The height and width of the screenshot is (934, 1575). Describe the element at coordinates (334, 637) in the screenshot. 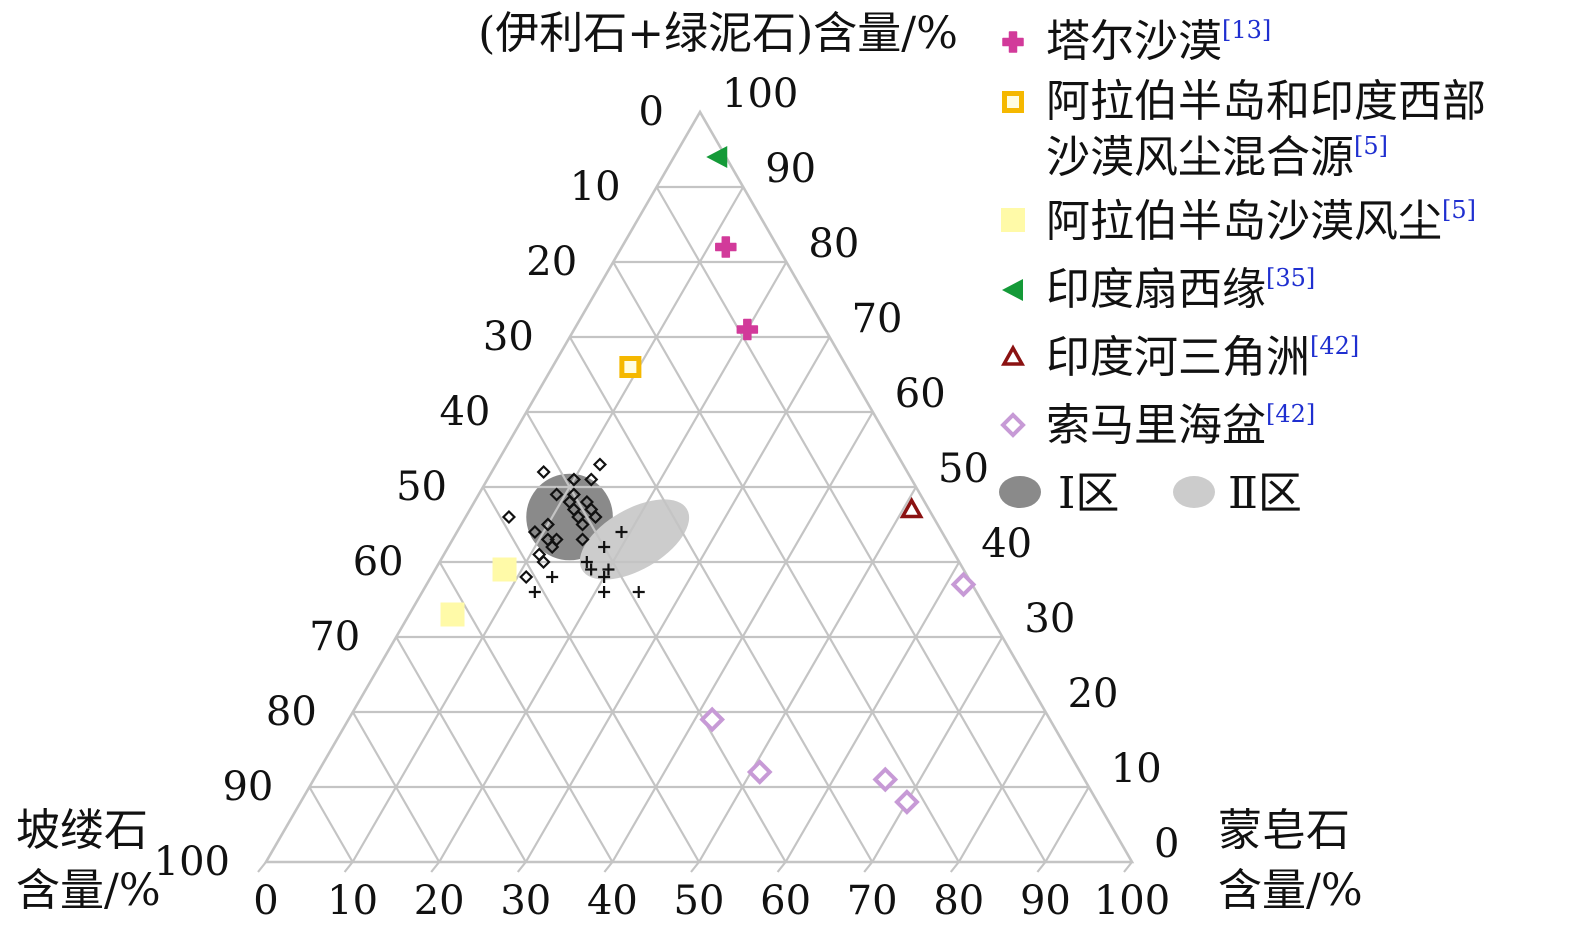

I see `tick-label-palygorskite: 70` at that location.